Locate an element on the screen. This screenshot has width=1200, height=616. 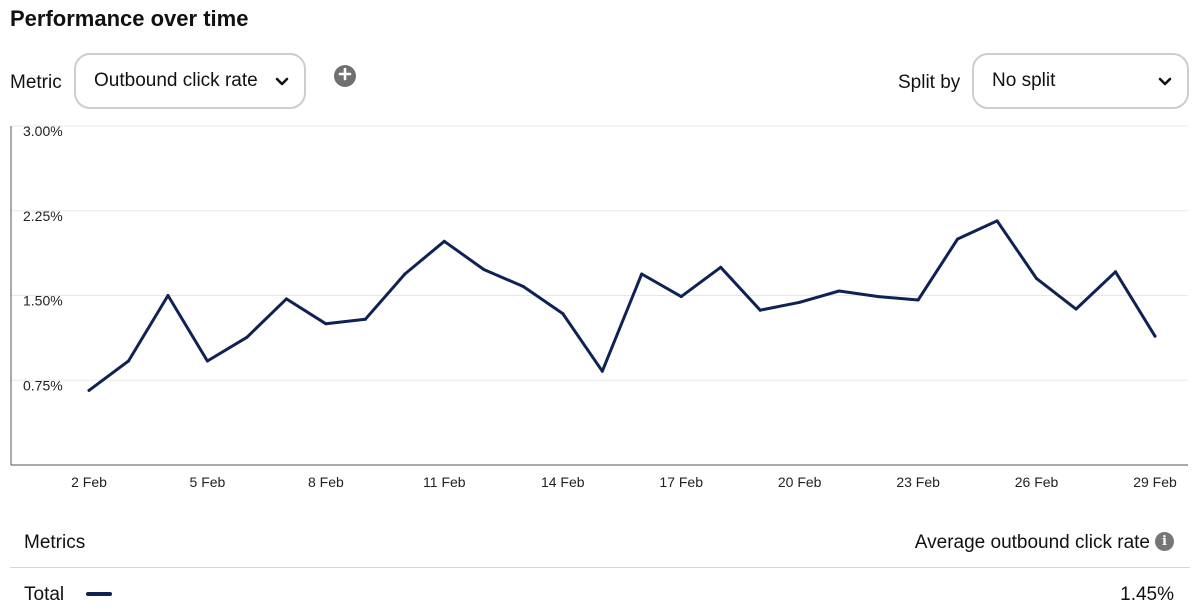
x-tick-label: 26 Feb is located at coordinates (1037, 482).